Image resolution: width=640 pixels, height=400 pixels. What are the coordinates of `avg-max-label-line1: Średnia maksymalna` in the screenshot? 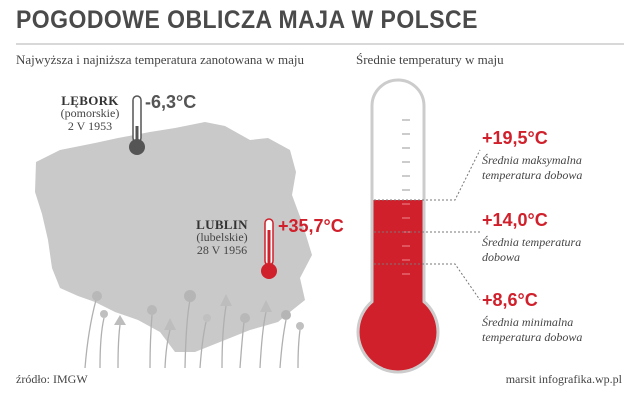 It's located at (532, 160).